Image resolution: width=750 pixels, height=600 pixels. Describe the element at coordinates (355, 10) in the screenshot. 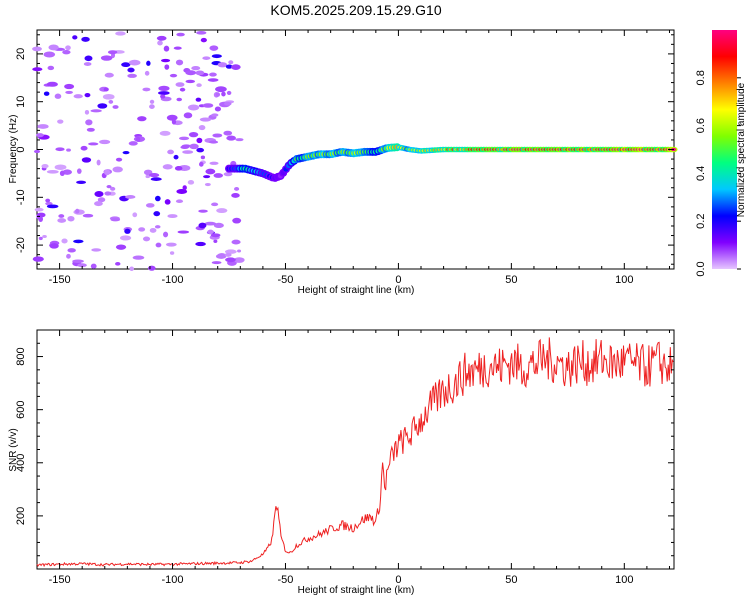

I see `chart-title: KOM5.2025.209.15.29.G10` at that location.